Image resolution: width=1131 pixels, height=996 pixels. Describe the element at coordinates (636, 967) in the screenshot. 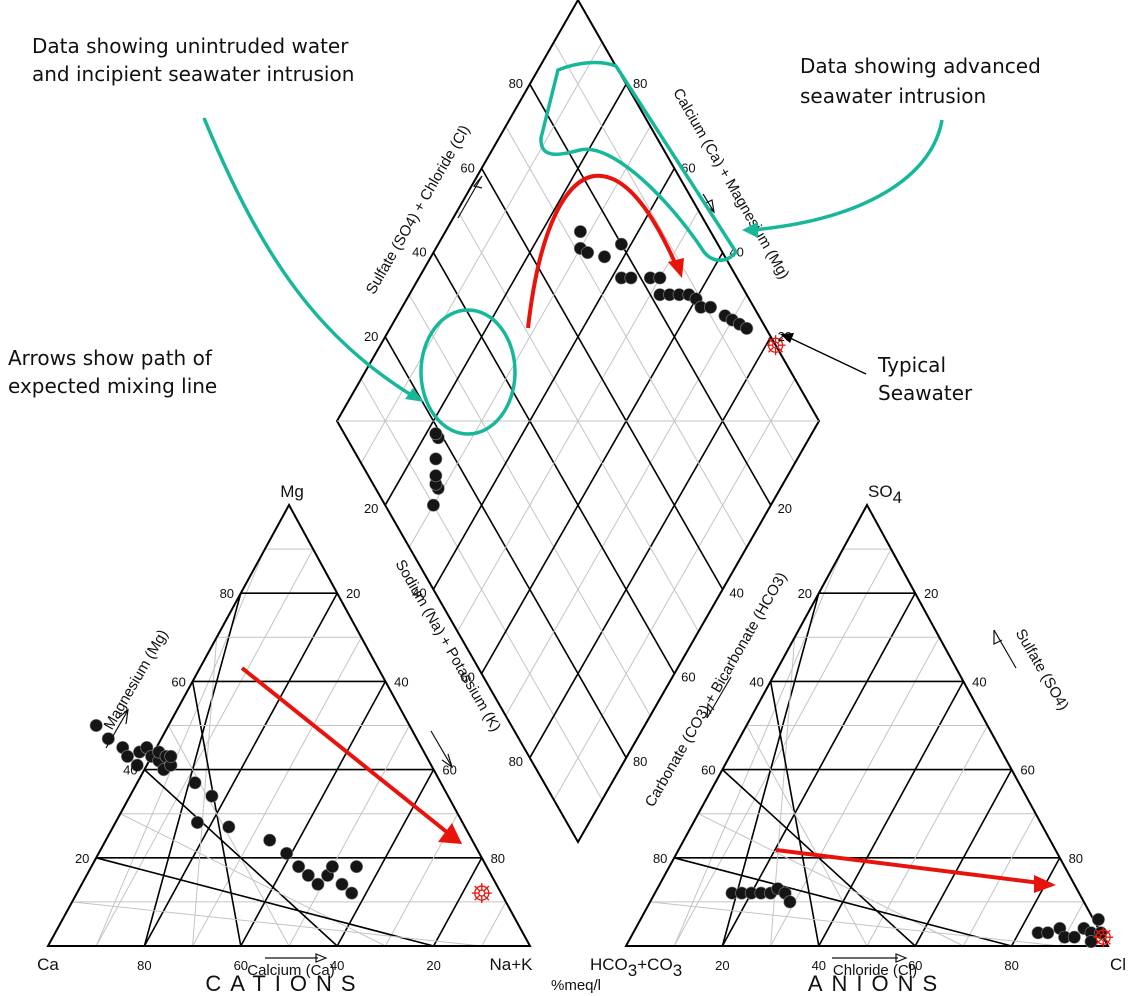

I see `anion-corner-hco3-co3: HCO3+CO3` at that location.